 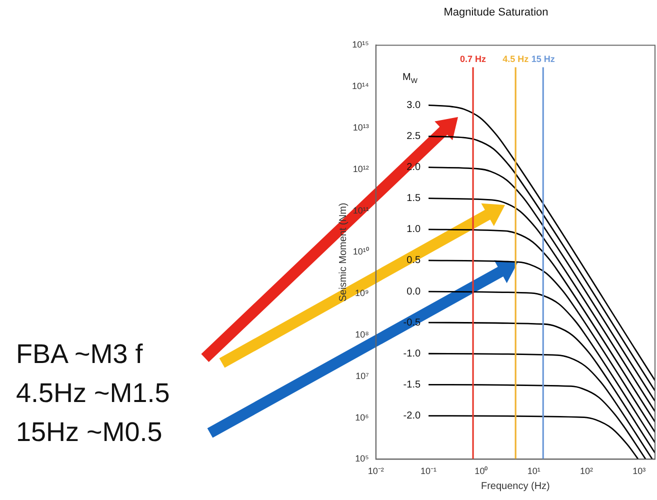 What do you see at coordinates (360, 169) in the screenshot?
I see `y-tick-label: 10¹²` at bounding box center [360, 169].